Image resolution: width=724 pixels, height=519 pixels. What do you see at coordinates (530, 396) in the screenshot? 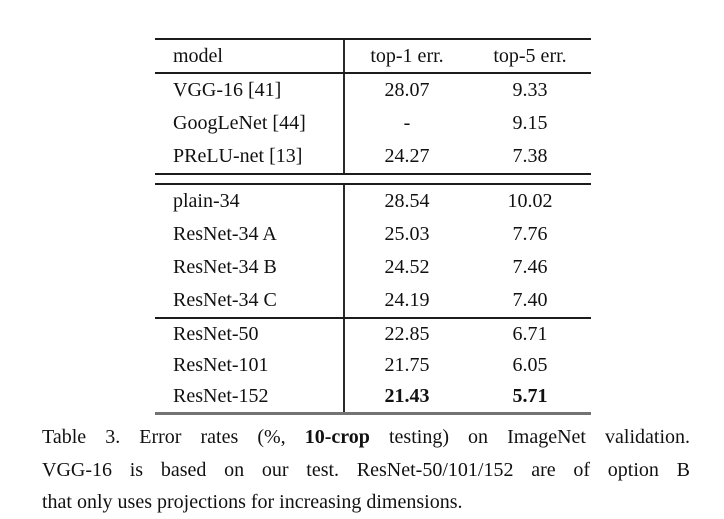
I see `top5-cell-best: 5.71` at bounding box center [530, 396].